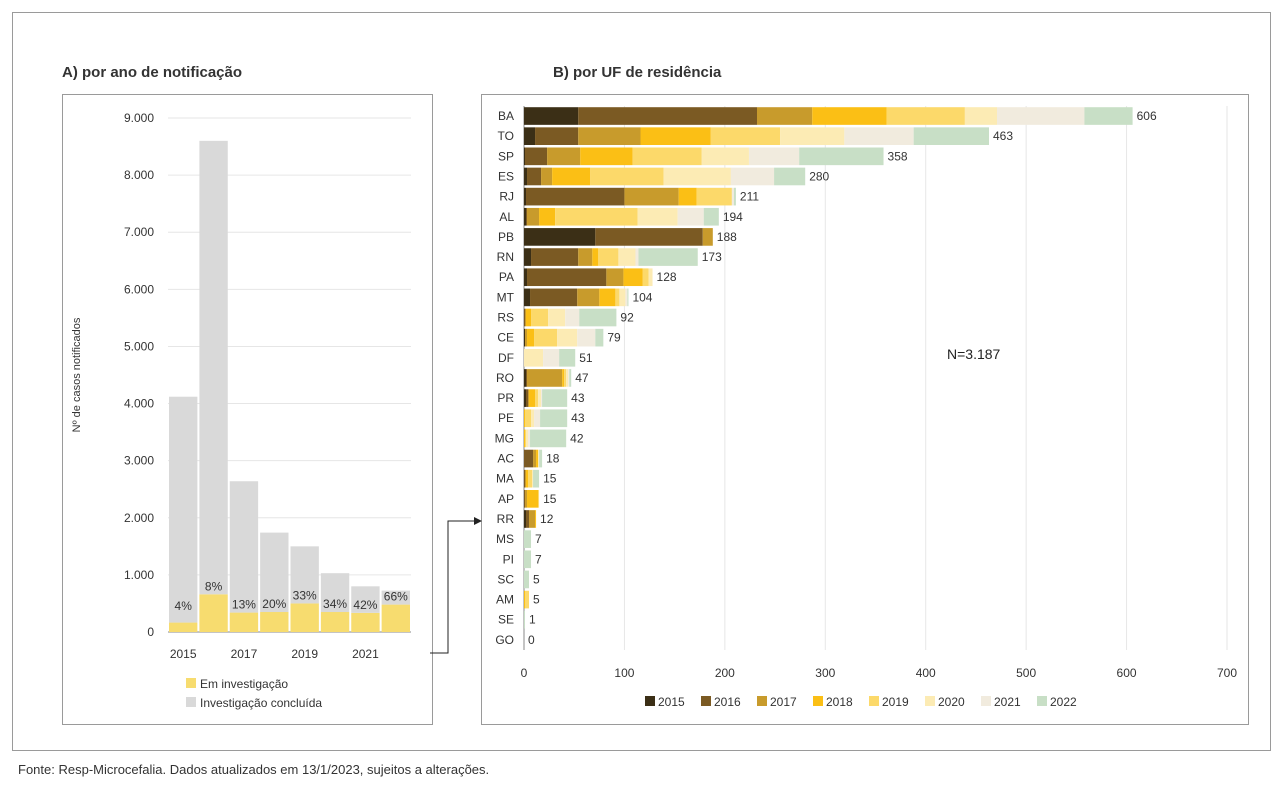 The height and width of the screenshot is (787, 1281). Describe the element at coordinates (667, 277) in the screenshot. I see `total-label: 128` at that location.